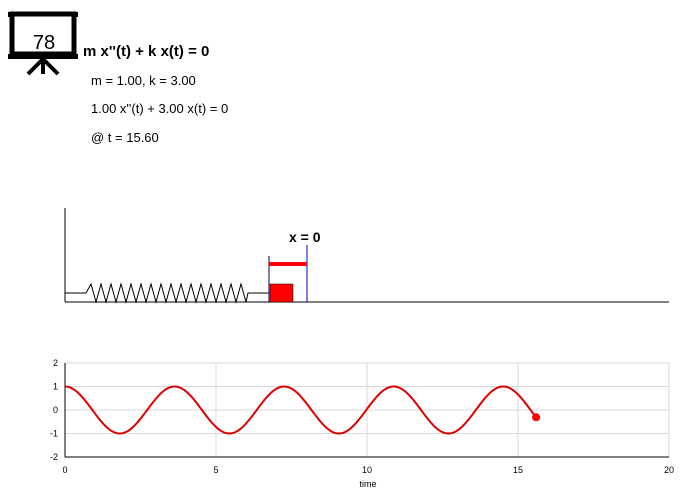 The width and height of the screenshot is (692, 492). What do you see at coordinates (367, 484) in the screenshot?
I see `x-axis-label: time` at bounding box center [367, 484].